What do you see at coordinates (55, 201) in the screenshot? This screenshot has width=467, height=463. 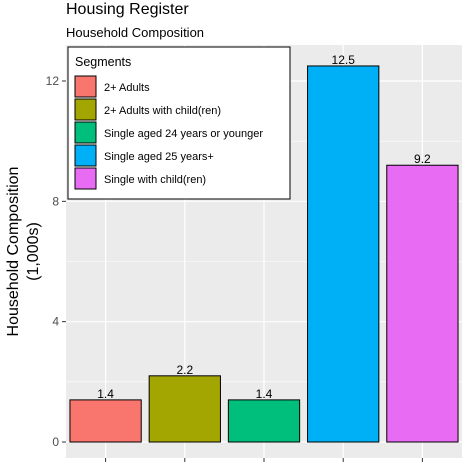 I see `y-tick-label: 8` at bounding box center [55, 201].